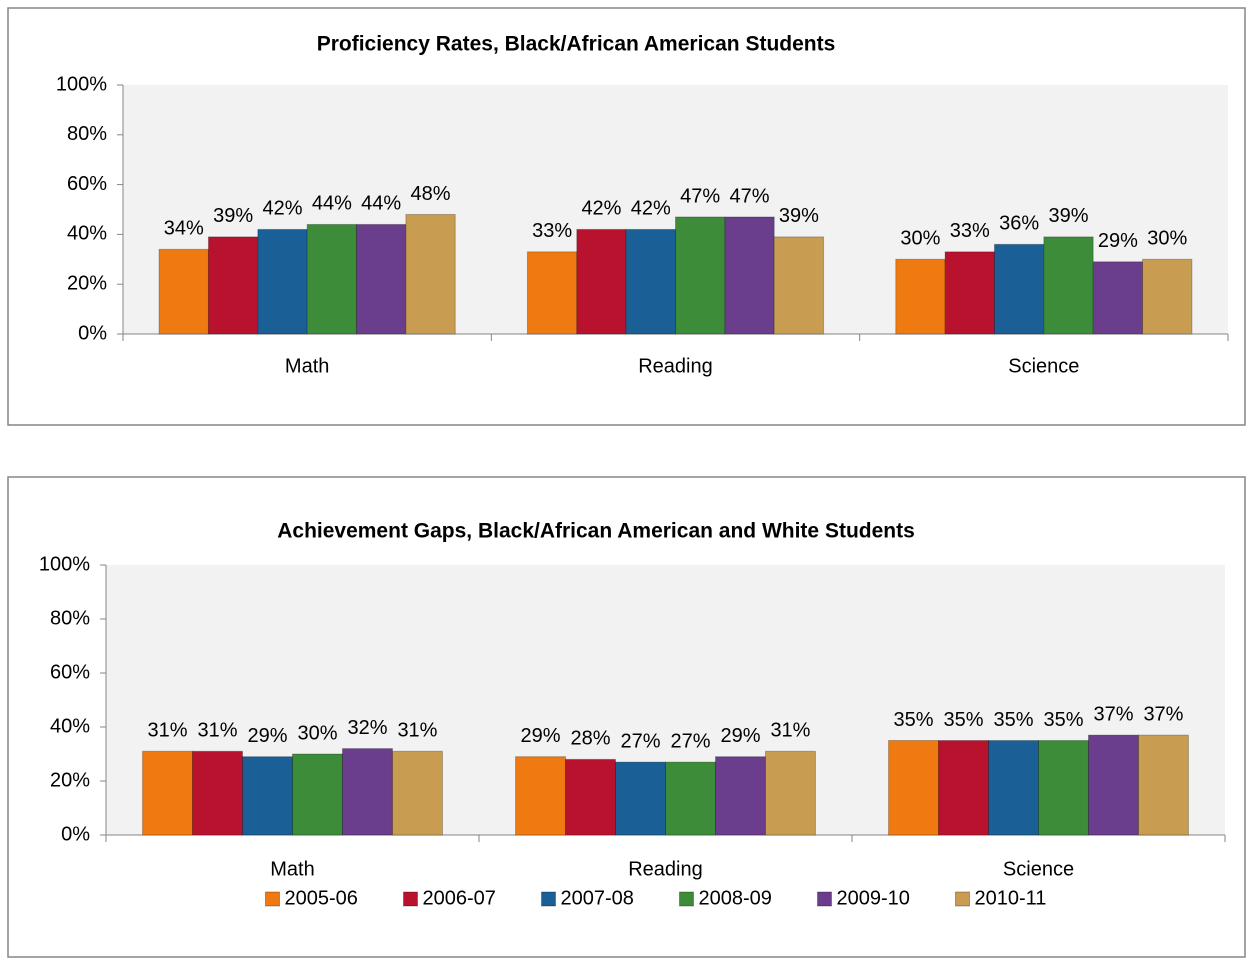  I want to click on value-label: 34%, so click(184, 229).